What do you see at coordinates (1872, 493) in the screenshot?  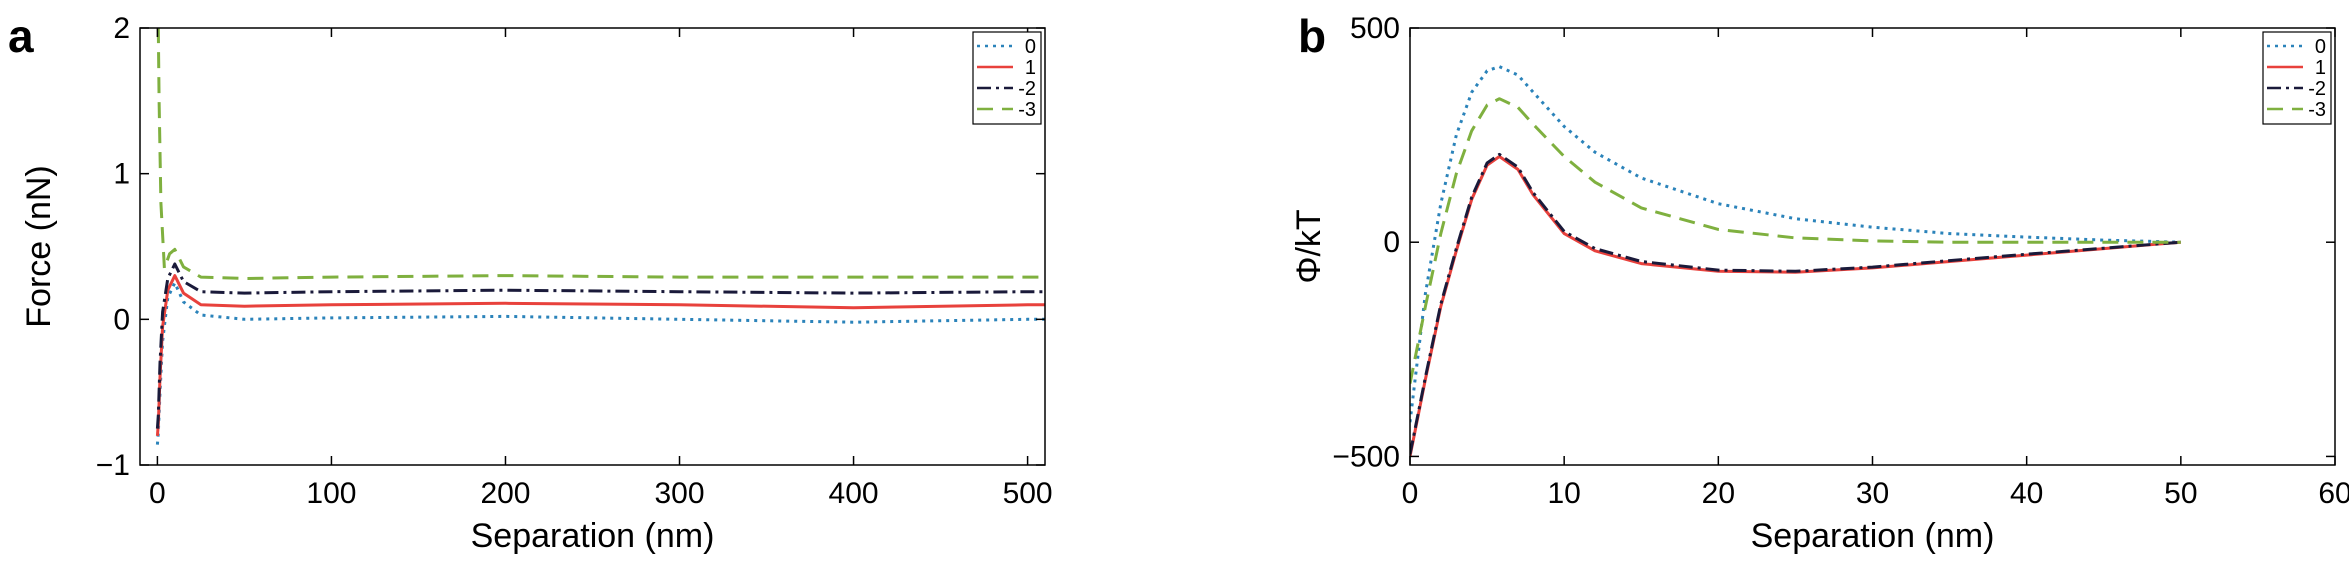 I see `x-tick-label: 30` at bounding box center [1872, 493].